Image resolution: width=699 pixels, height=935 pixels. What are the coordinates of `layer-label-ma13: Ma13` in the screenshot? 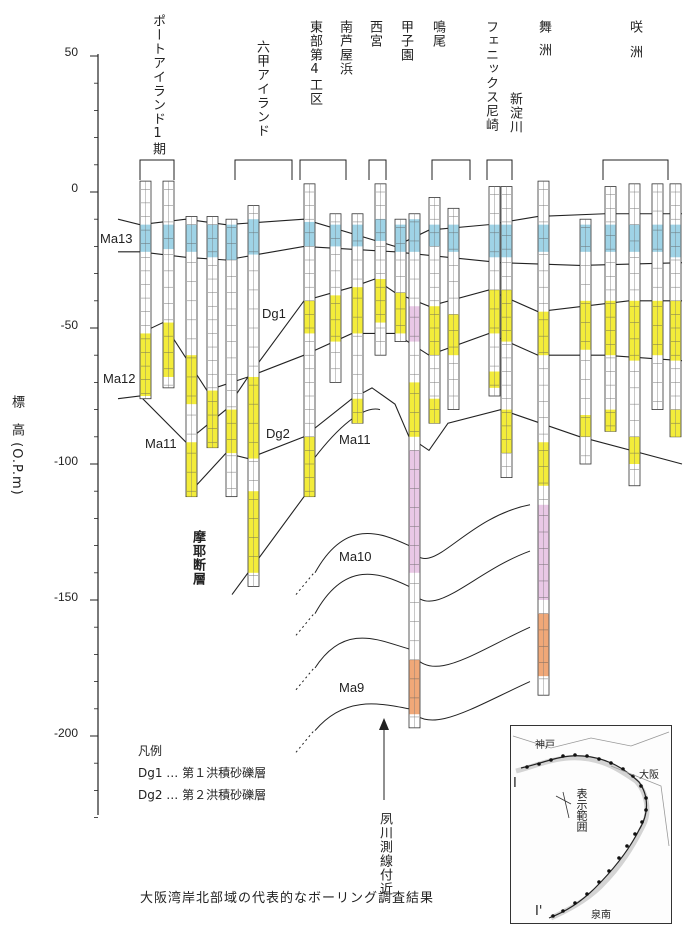 It's located at (116, 238).